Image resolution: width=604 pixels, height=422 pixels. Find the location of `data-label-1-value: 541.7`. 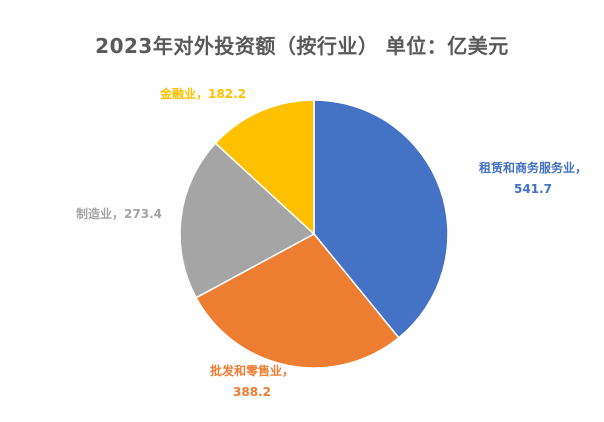

data-label-1-value: 541.7 is located at coordinates (533, 189).